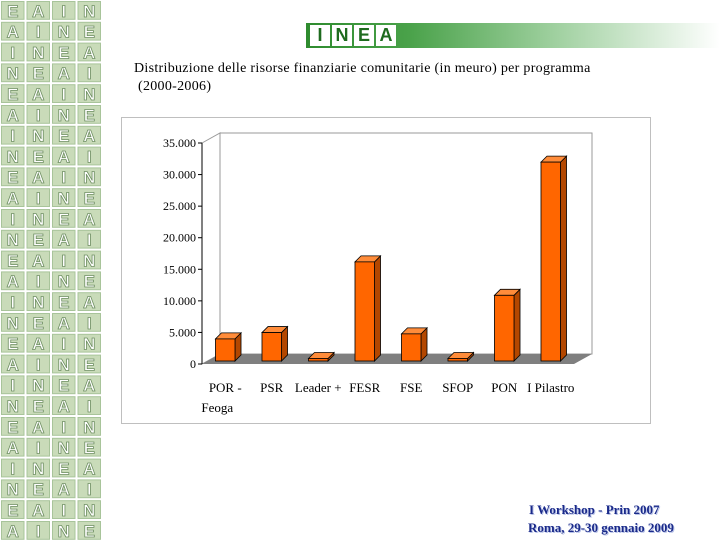  What do you see at coordinates (364, 387) in the screenshot?
I see `x-tick-label: FESR` at bounding box center [364, 387].